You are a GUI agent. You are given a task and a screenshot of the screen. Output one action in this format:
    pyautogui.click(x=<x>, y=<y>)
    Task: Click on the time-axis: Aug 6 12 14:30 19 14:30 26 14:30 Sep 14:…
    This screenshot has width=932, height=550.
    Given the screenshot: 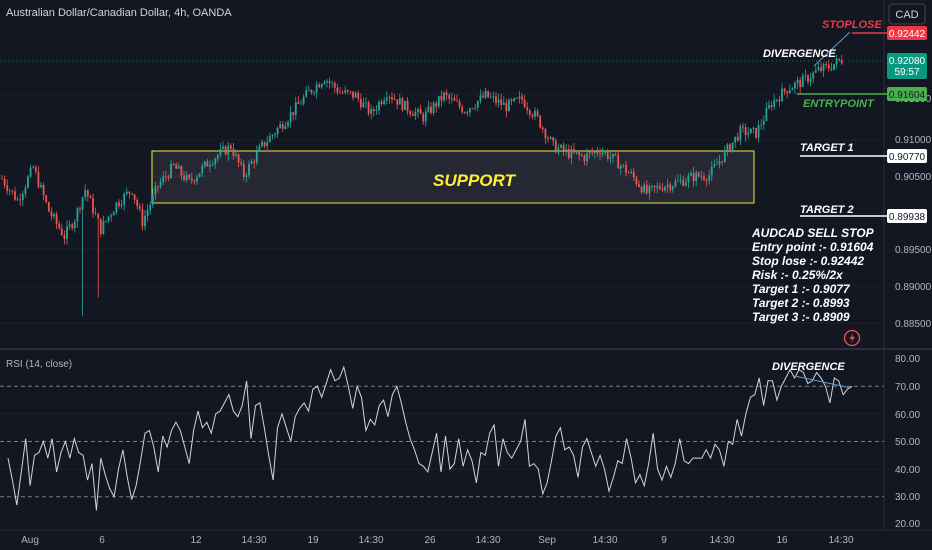 What is the action you would take?
    pyautogui.click(x=437, y=540)
    